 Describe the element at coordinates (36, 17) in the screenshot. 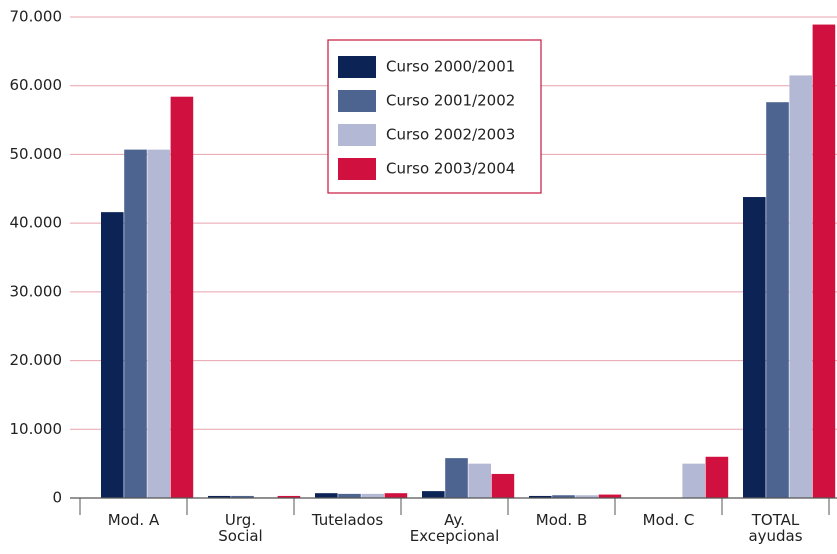

I see `y-tick-label: 70.000` at that location.